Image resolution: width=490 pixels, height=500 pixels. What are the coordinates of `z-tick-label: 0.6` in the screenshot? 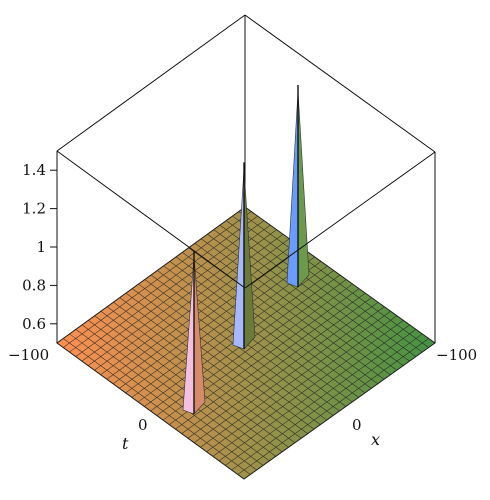 It's located at (34, 324).